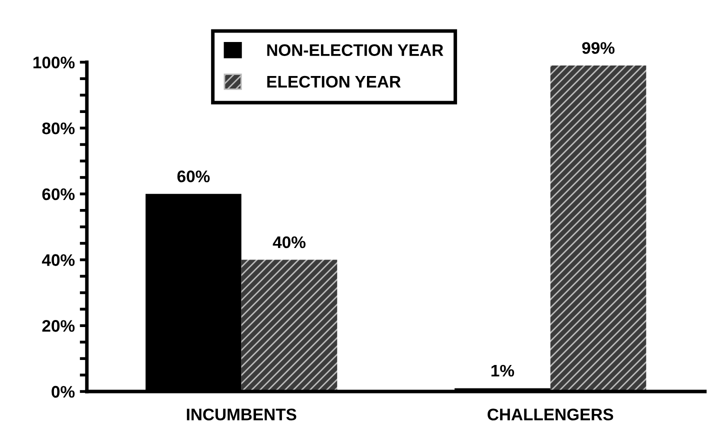 This screenshot has width=712, height=435. What do you see at coordinates (355, 50) in the screenshot?
I see `legend-label: NON-ELECTION YEAR` at bounding box center [355, 50].